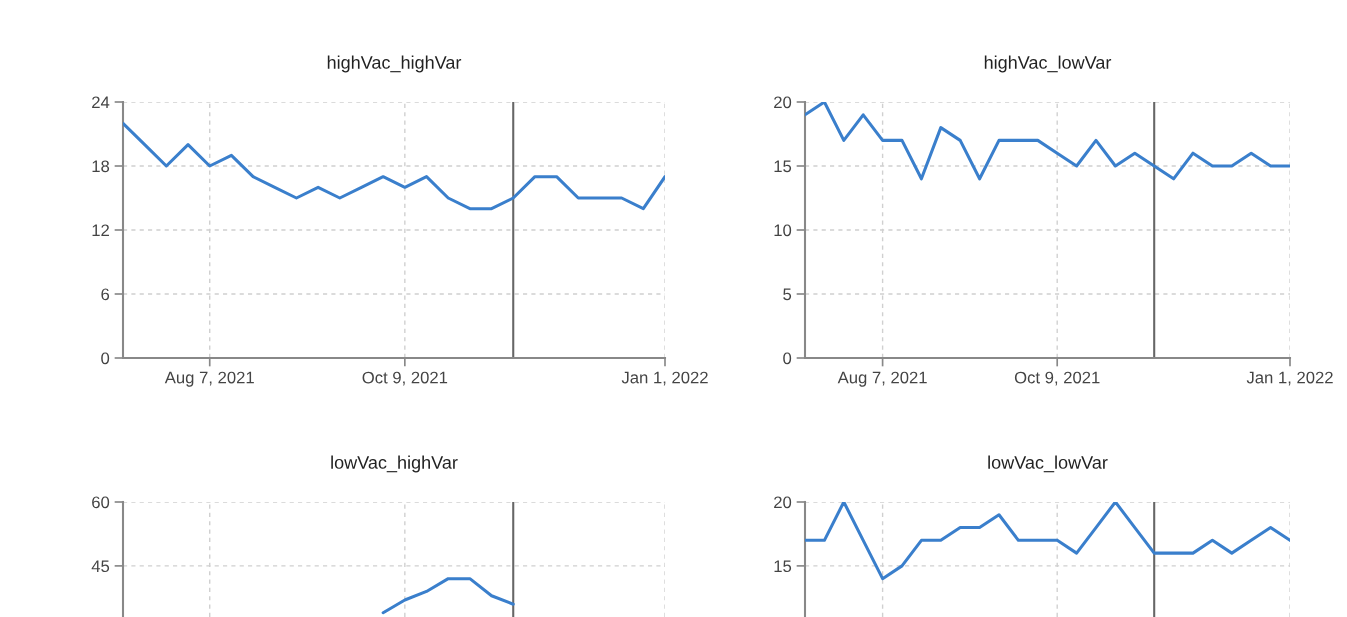 The image size is (1347, 617). I want to click on y-tick-label: 12, so click(100, 230).